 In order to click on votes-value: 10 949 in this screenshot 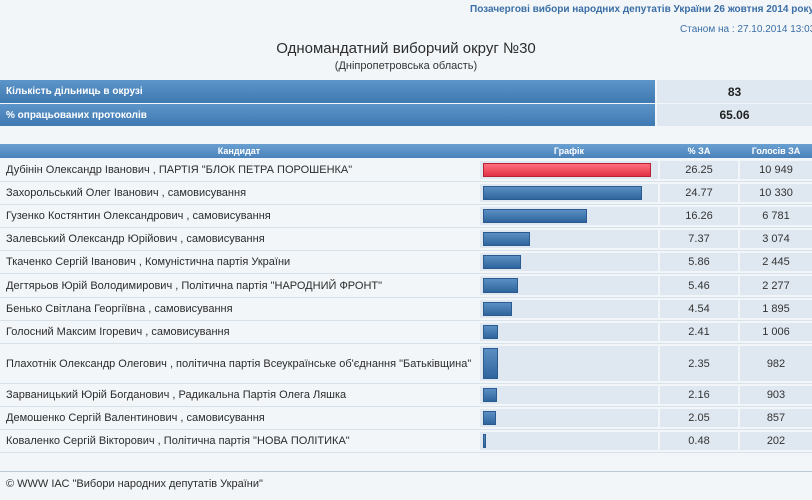, I will do `click(776, 170)`.